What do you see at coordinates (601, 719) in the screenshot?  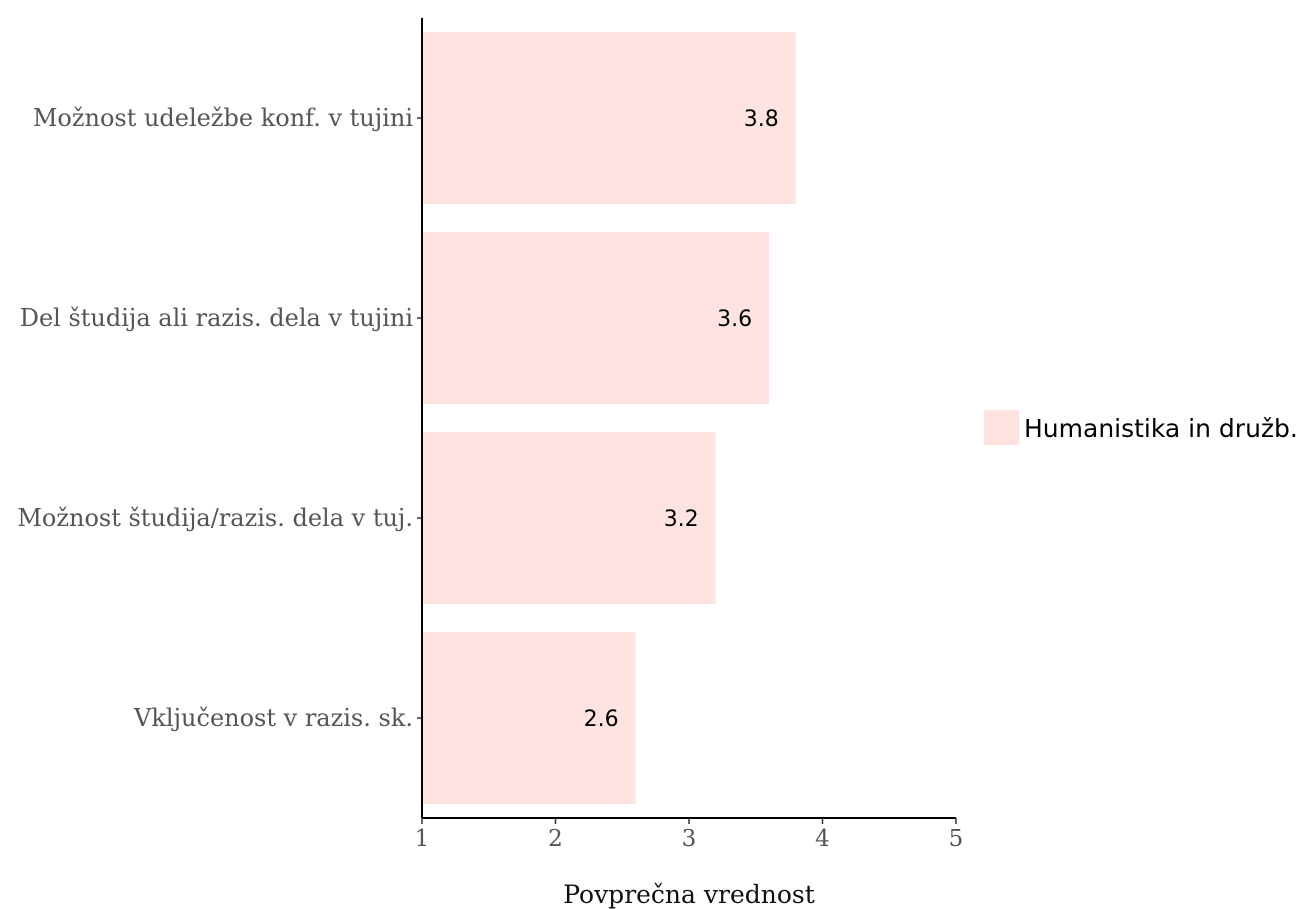 I see `data-label: 2.6` at bounding box center [601, 719].